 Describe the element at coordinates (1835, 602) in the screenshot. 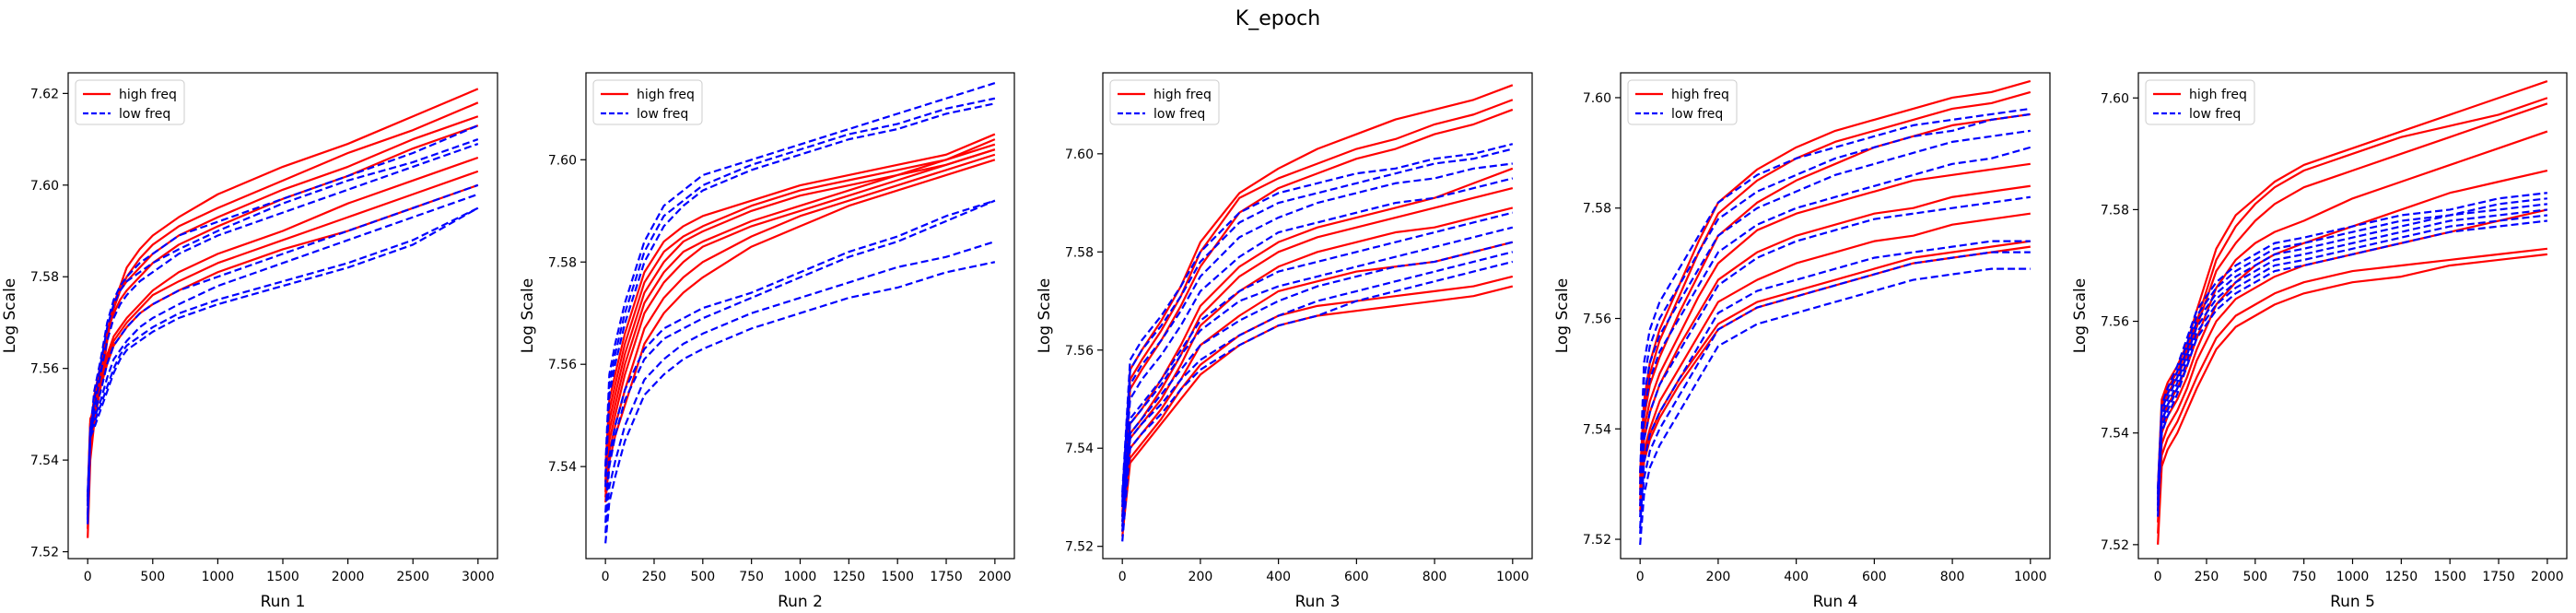

I see `x-axis-label: Run 4` at that location.